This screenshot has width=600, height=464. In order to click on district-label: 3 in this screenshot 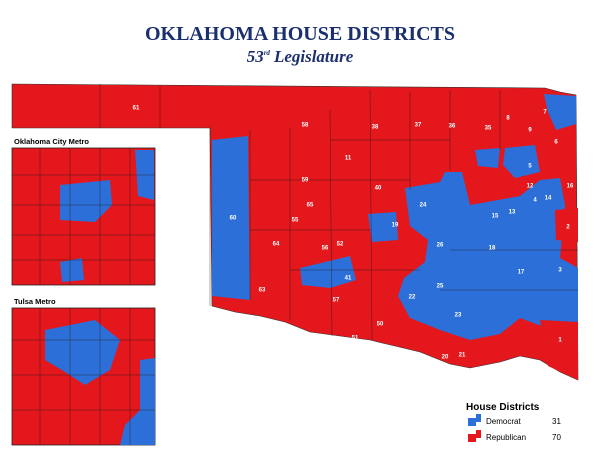, I will do `click(560, 271)`.